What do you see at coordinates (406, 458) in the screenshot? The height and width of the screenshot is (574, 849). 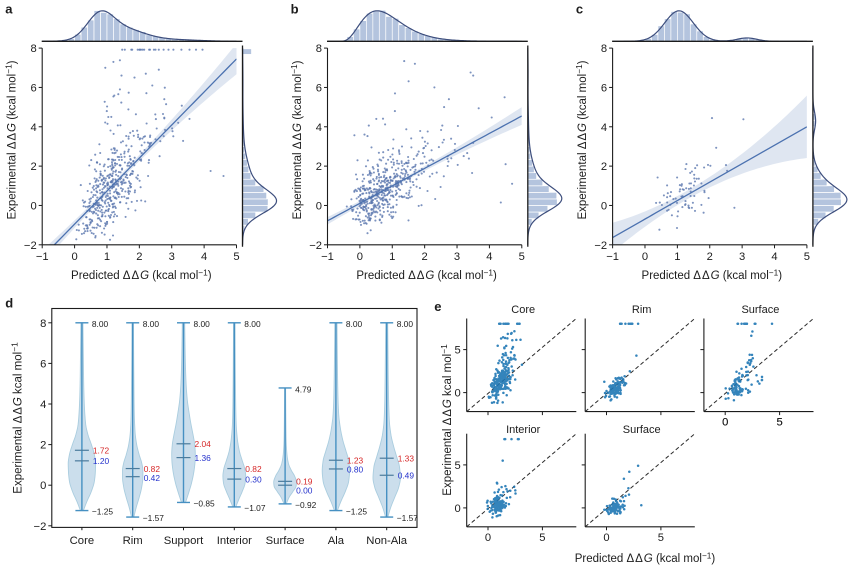 I see `svg-text: 1.33` at bounding box center [406, 458].